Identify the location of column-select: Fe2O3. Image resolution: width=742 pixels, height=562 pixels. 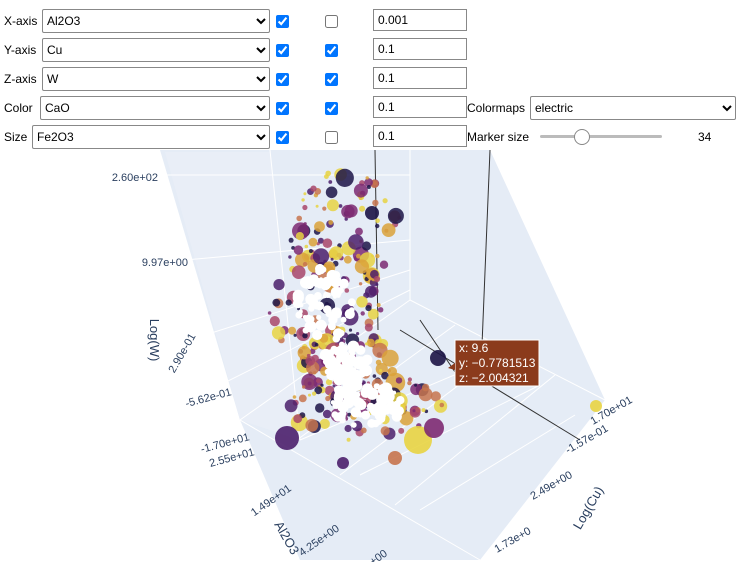
(151, 137).